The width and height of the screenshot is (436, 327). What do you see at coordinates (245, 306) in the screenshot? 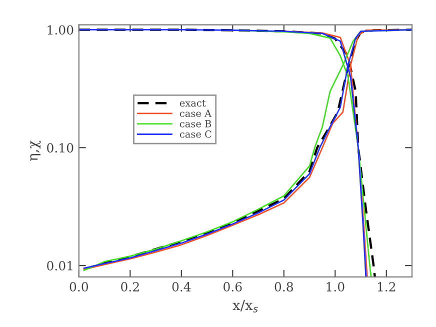
I see `x-axis-title: x/x$_{s}$` at bounding box center [245, 306].